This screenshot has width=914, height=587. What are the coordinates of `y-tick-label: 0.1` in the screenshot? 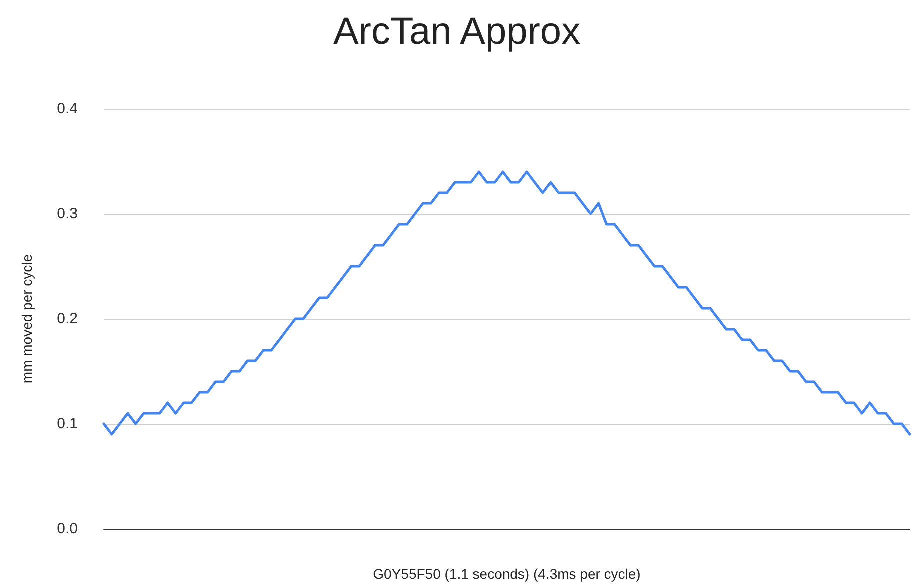 It's located at (67, 424).